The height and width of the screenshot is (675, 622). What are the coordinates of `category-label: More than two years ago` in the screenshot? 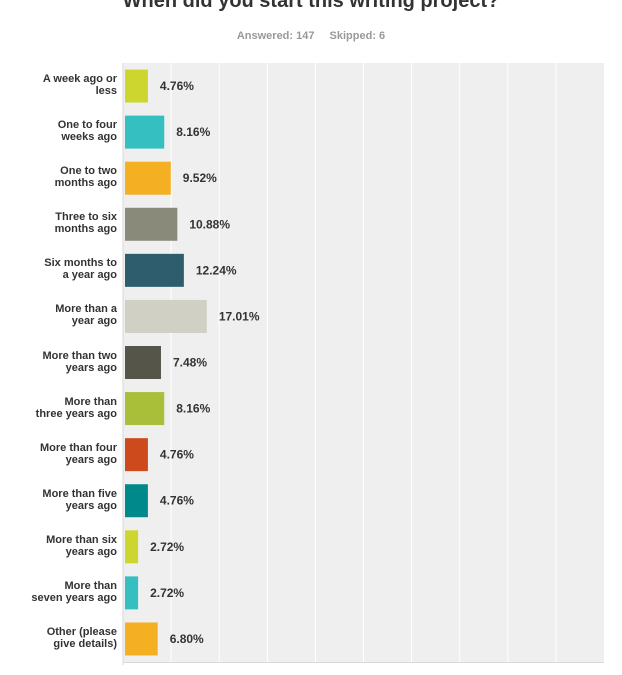 It's located at (62, 362).